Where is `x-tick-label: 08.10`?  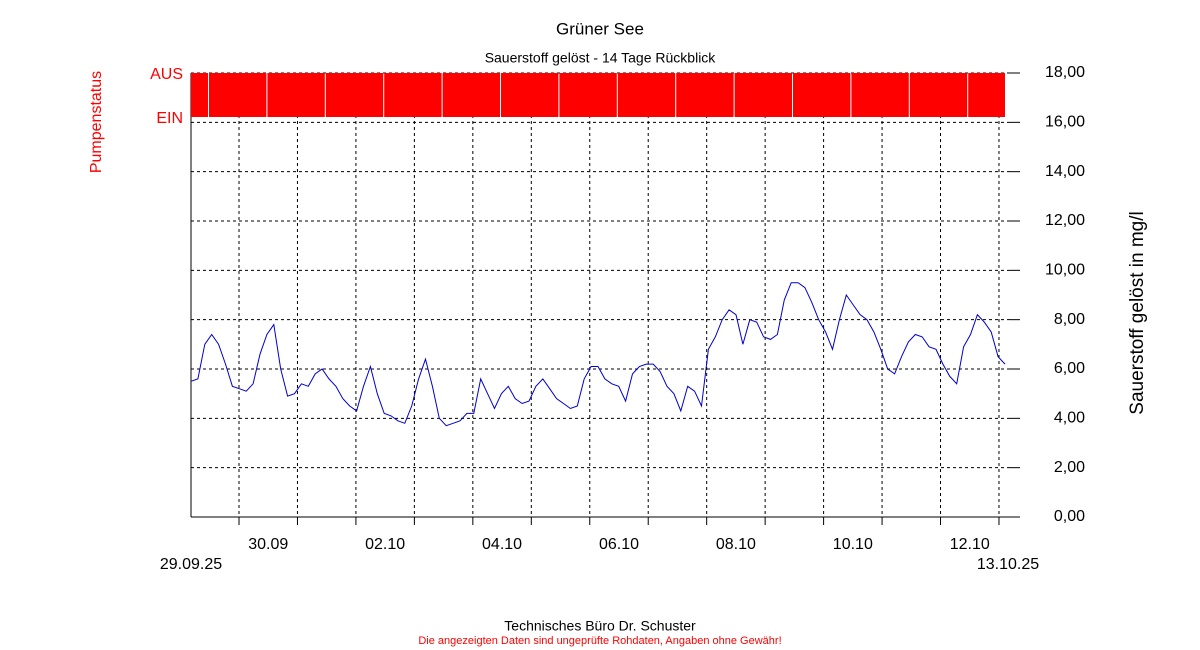 x-tick-label: 08.10 is located at coordinates (736, 544).